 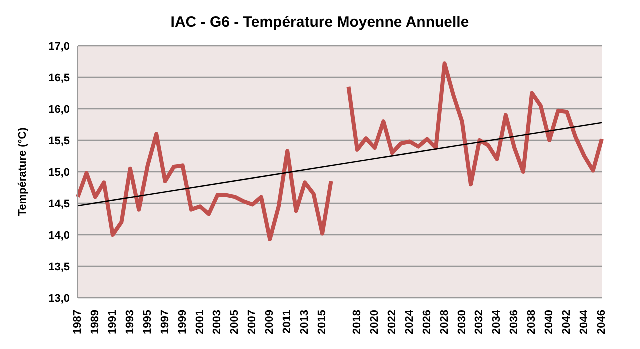 What do you see at coordinates (59, 204) in the screenshot?
I see `y-tick-label: 14,5` at bounding box center [59, 204].